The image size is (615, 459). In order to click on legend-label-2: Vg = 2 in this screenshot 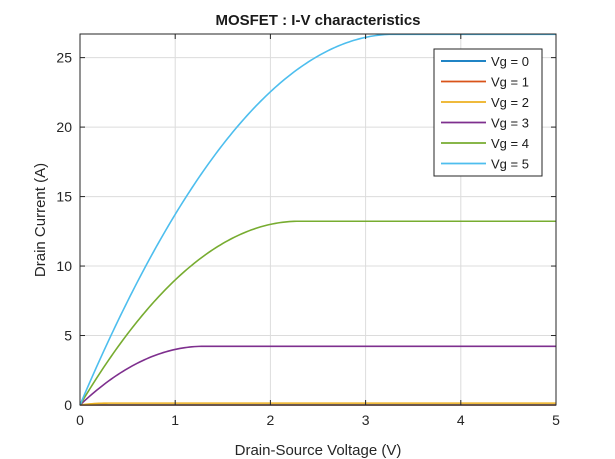, I will do `click(510, 102)`.